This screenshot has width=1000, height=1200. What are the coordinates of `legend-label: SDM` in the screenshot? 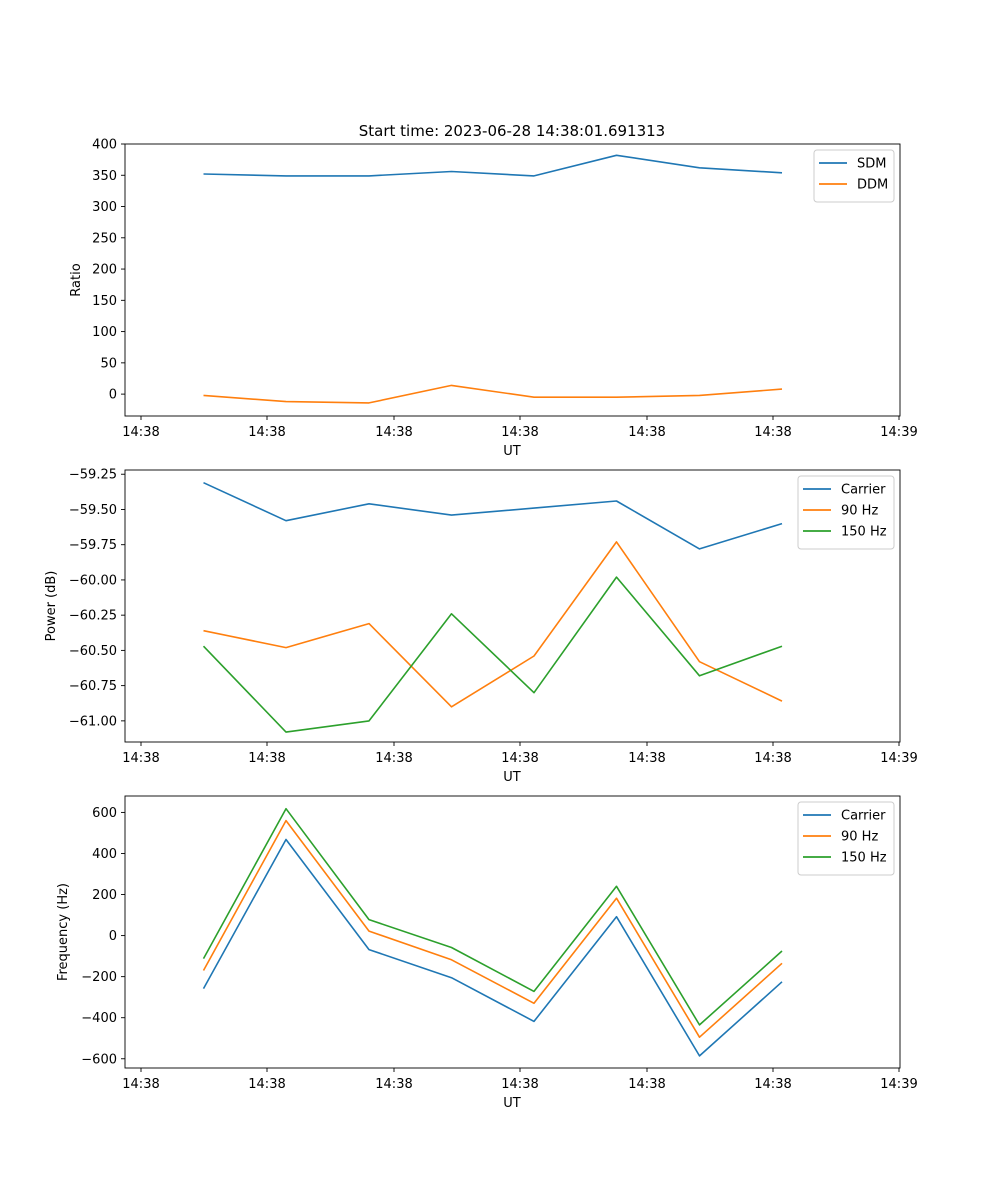 It's located at (871, 164).